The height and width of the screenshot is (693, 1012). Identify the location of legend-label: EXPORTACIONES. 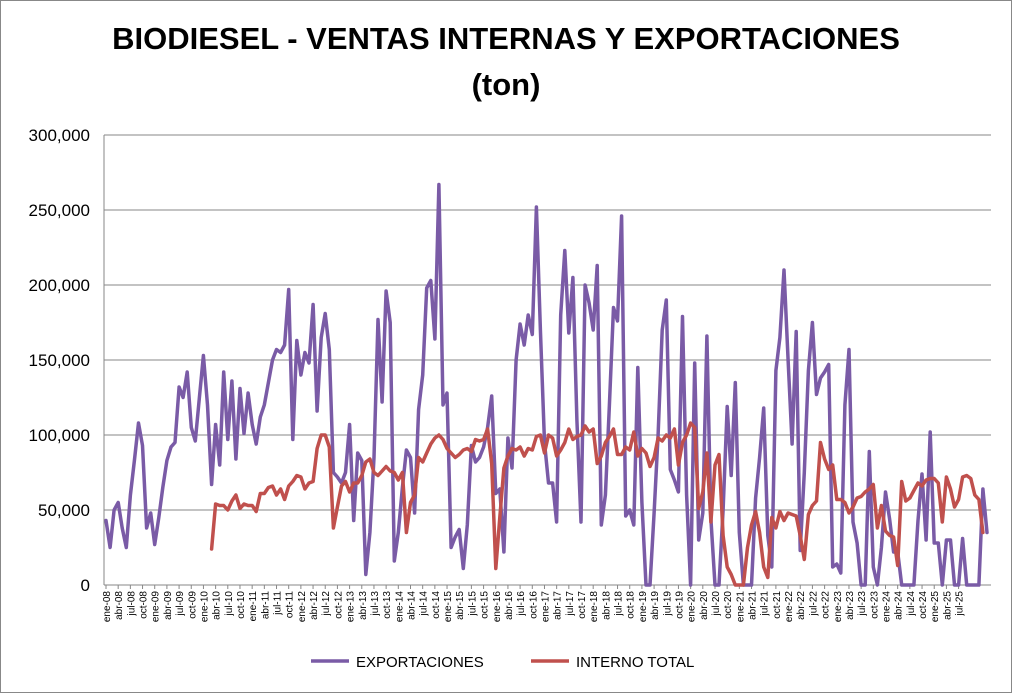
(420, 662).